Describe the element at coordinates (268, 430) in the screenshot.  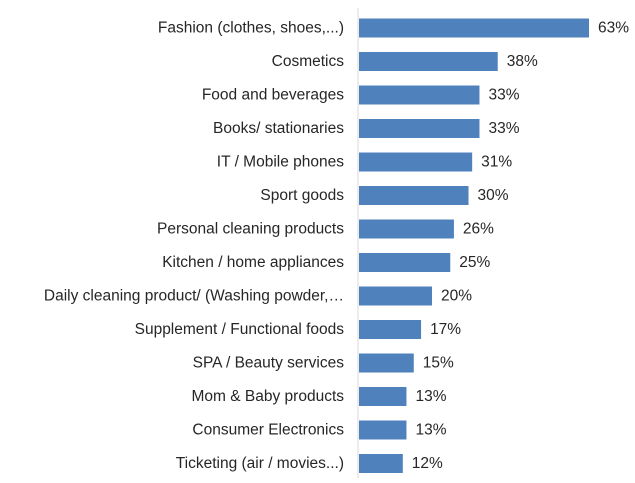
I see `category-label: Consumer Electronics` at that location.